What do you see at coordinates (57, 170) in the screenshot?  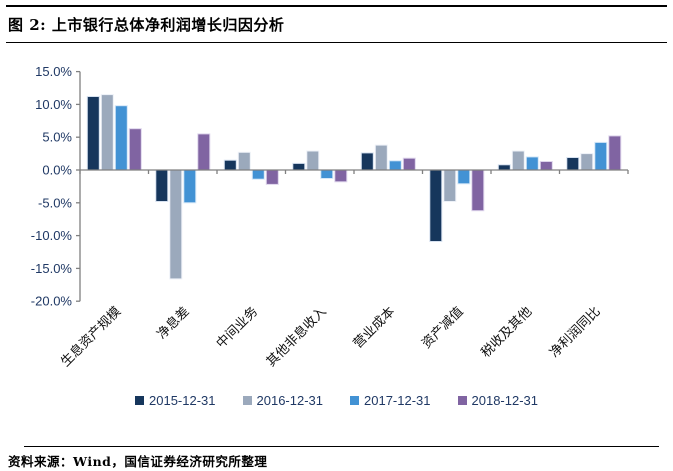 I see `y-tick-label: 0.0%` at bounding box center [57, 170].